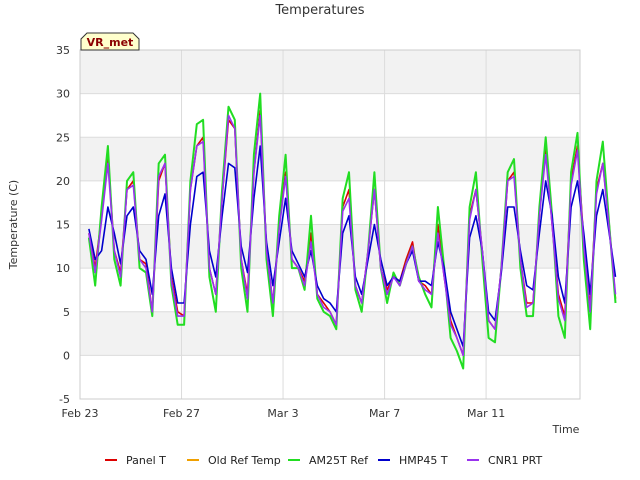 This screenshot has height=480, width=640. I want to click on badge-shape, so click(110, 41).